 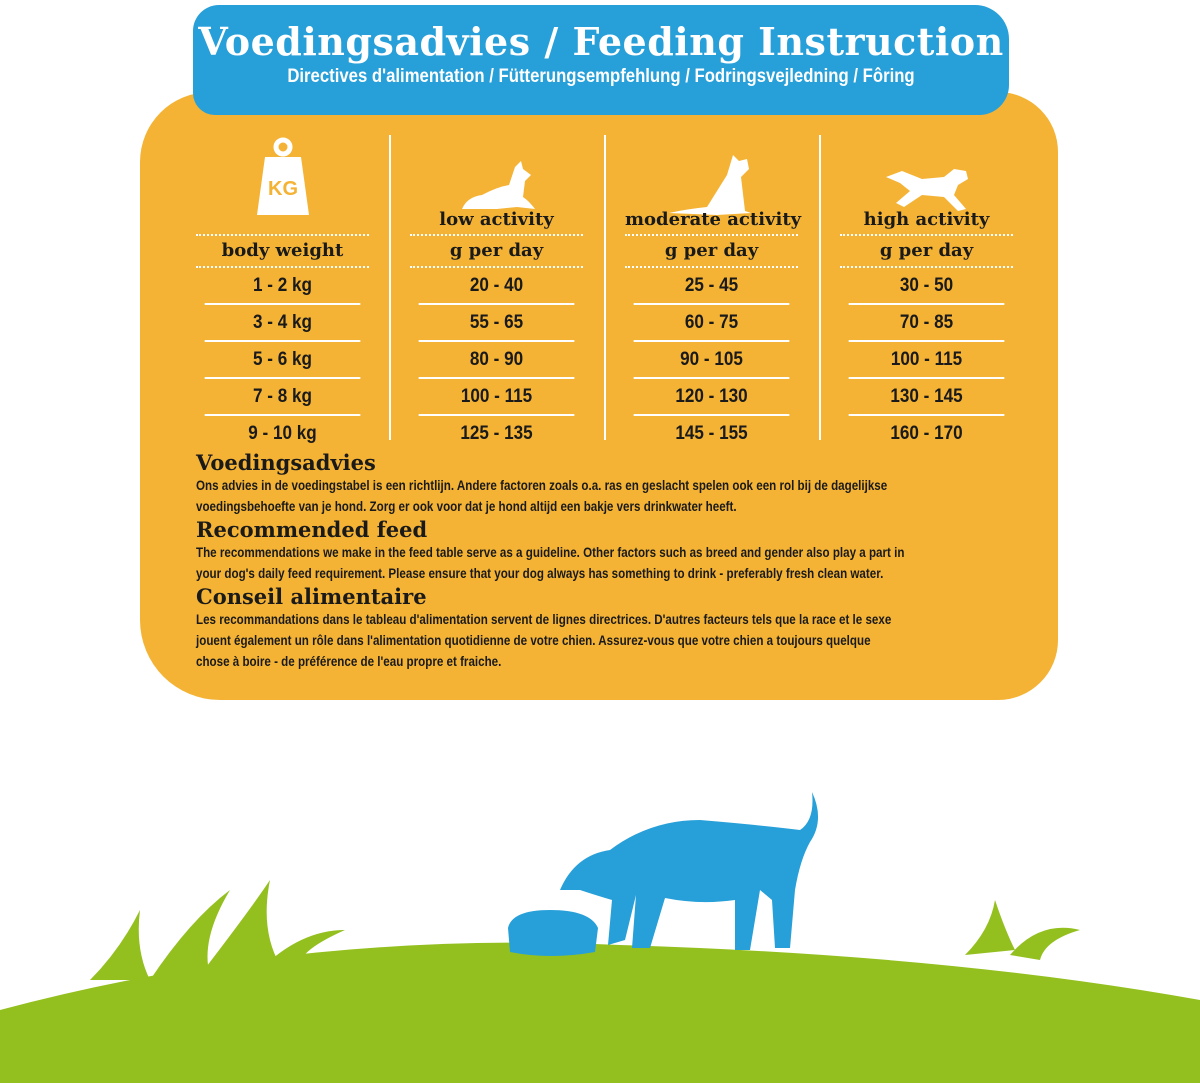 I want to click on table-cell: 60 - 75, so click(x=711, y=323).